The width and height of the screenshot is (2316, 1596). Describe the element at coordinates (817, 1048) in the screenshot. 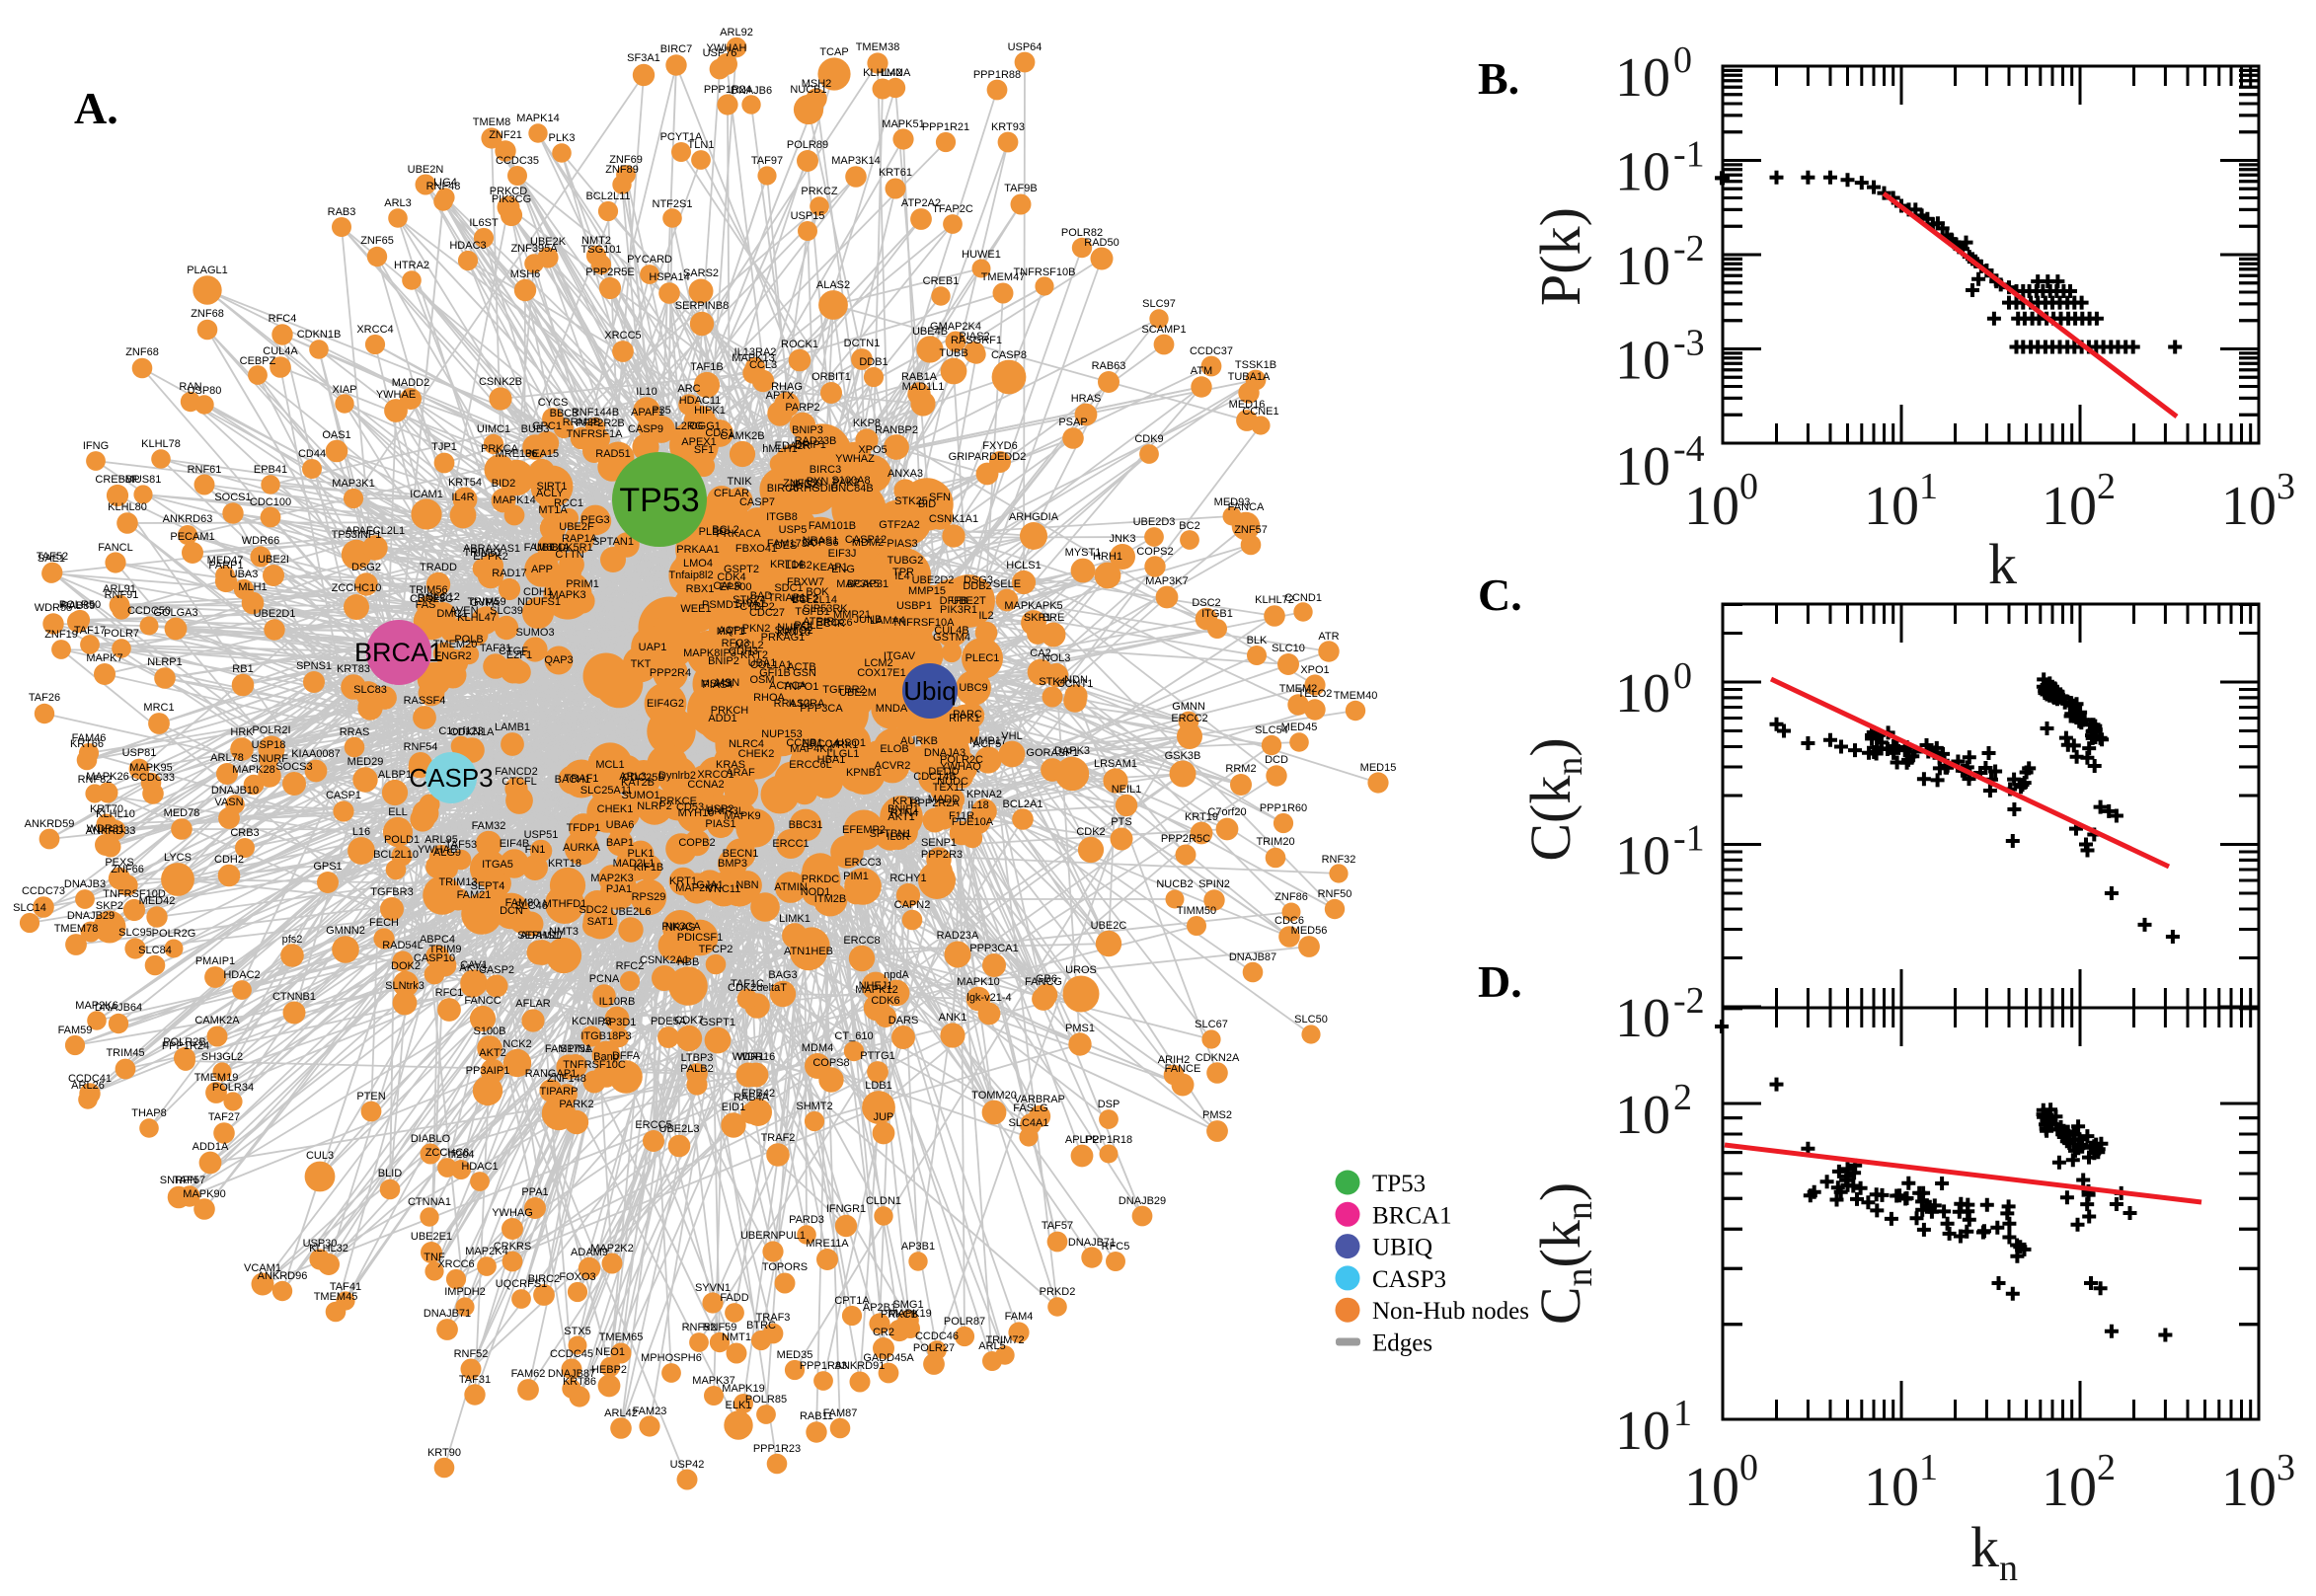

I see `svg-text: MDM4` at that location.